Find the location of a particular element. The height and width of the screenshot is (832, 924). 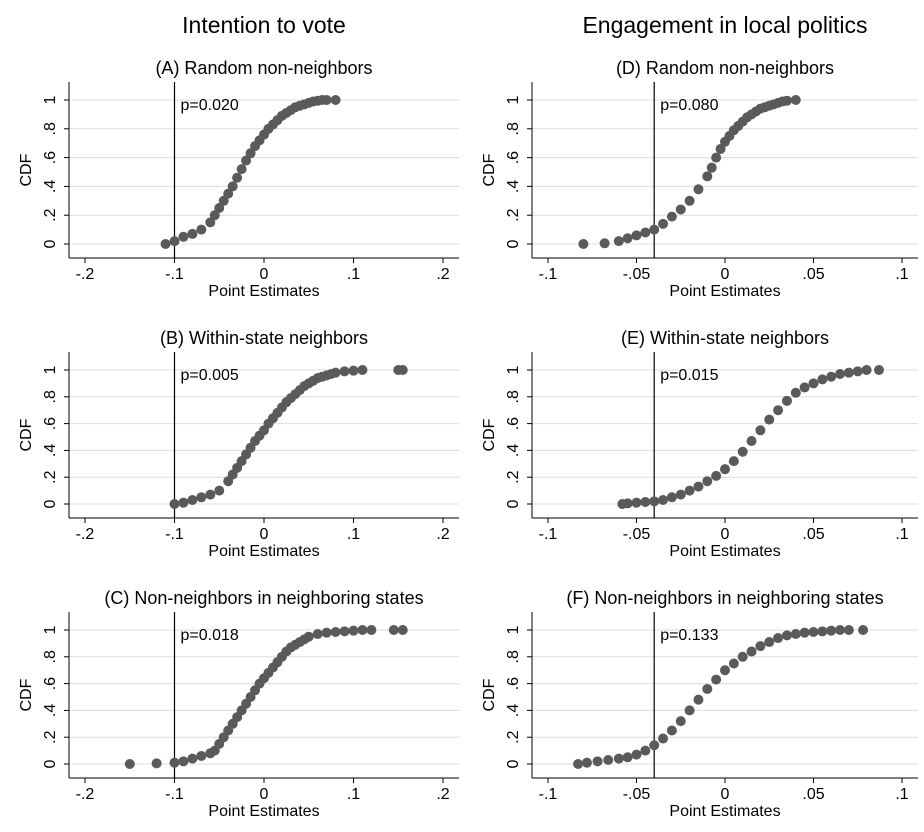

panel-title: (D) Random non-neighbors is located at coordinates (725, 68).